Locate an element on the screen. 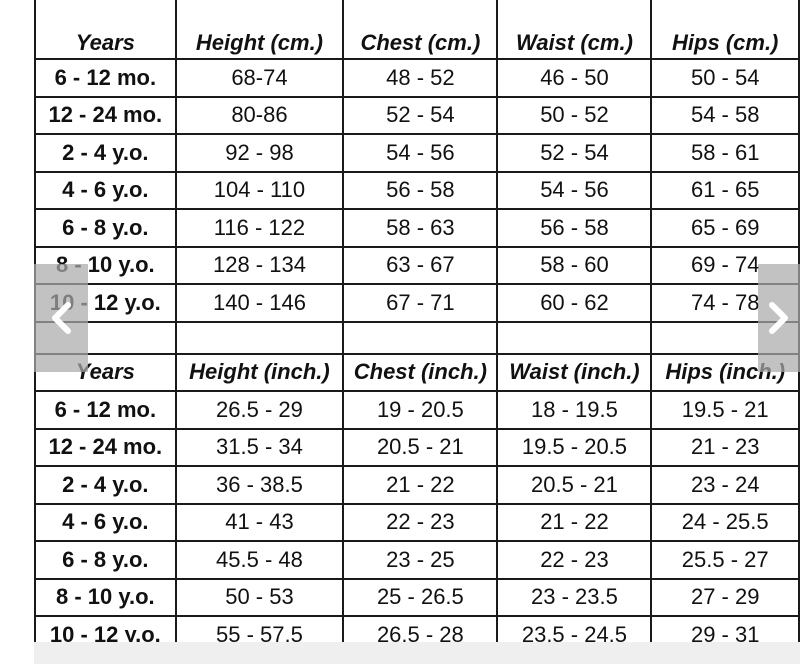  measurement-cell: 26.5 - 29 is located at coordinates (259, 410).